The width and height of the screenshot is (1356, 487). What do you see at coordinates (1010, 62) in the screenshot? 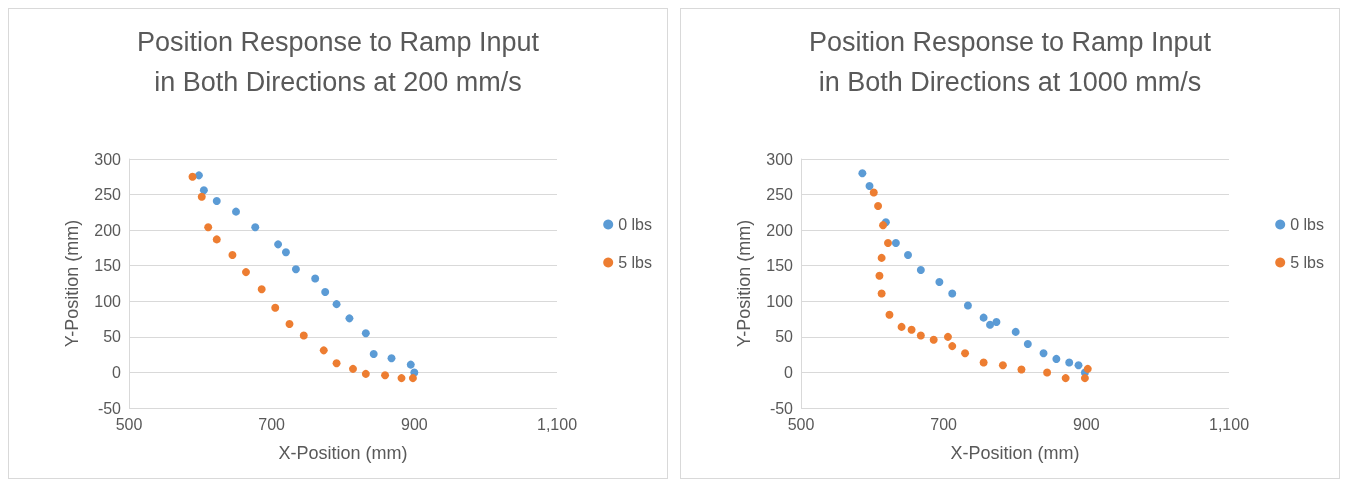
I see `chart-title: Position Response to Ramp Input in Both Directions at 1000 mm/s` at bounding box center [1010, 62].